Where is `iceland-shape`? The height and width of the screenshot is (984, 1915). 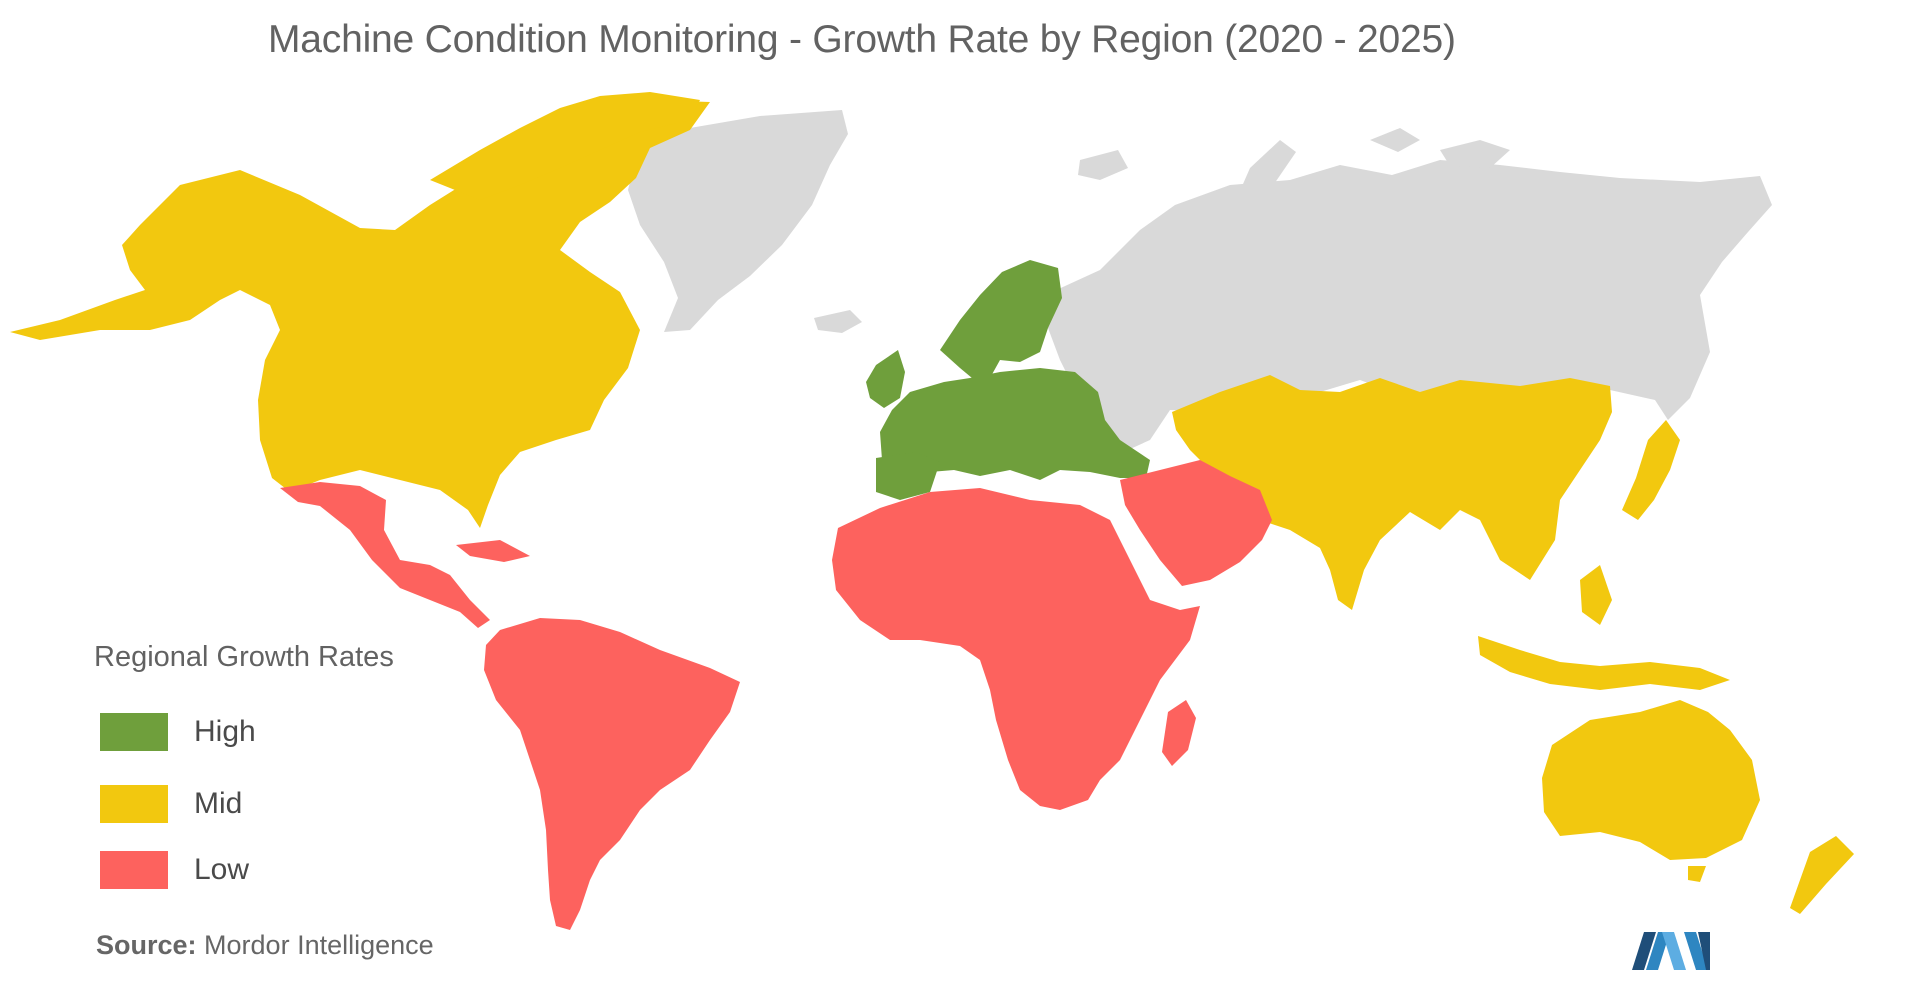
iceland-shape is located at coordinates (838, 321).